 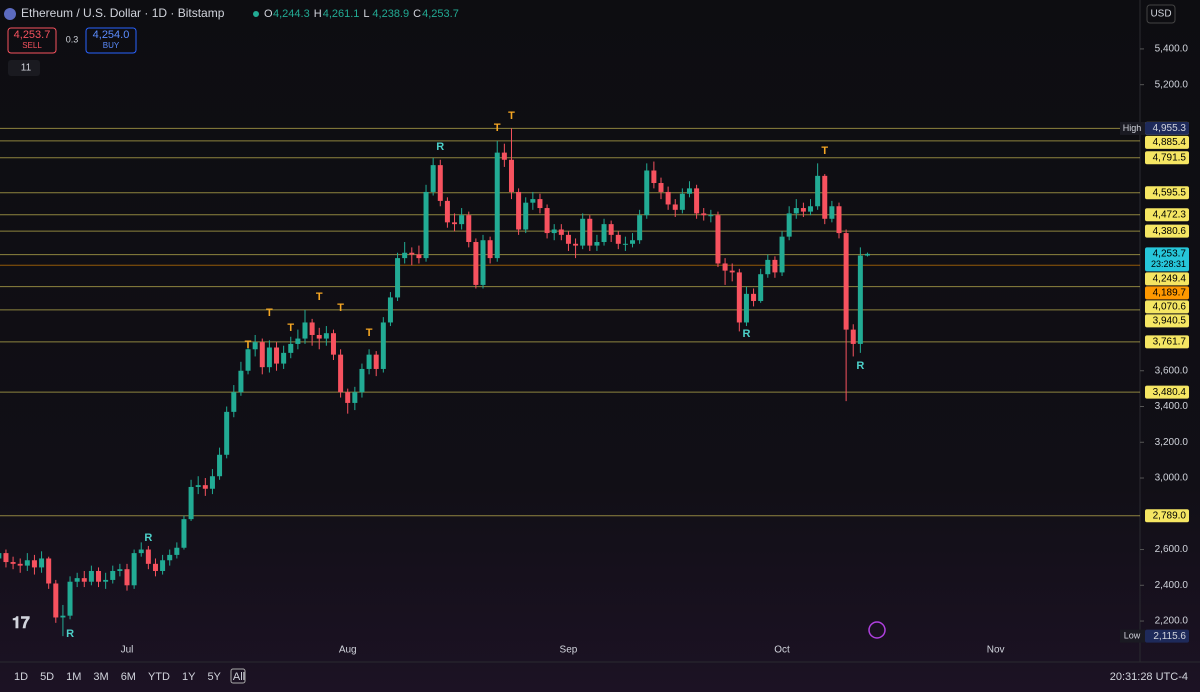 What do you see at coordinates (1172, 442) in the screenshot?
I see `y-tick-label: 3,200.0` at bounding box center [1172, 442].